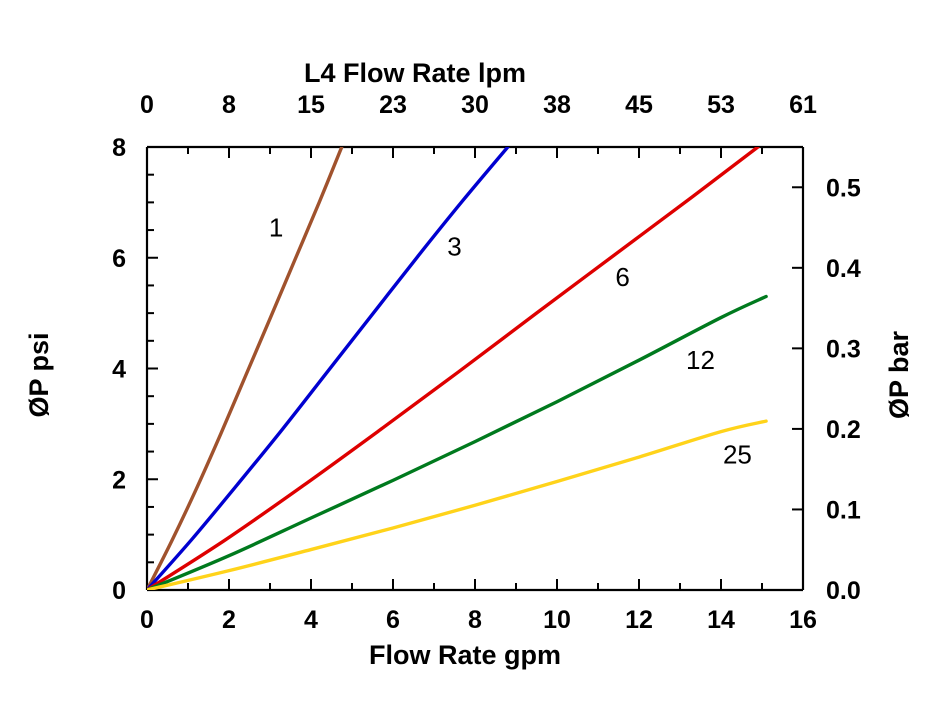  What do you see at coordinates (393, 105) in the screenshot?
I see `top-x-tick-label: 23` at bounding box center [393, 105].